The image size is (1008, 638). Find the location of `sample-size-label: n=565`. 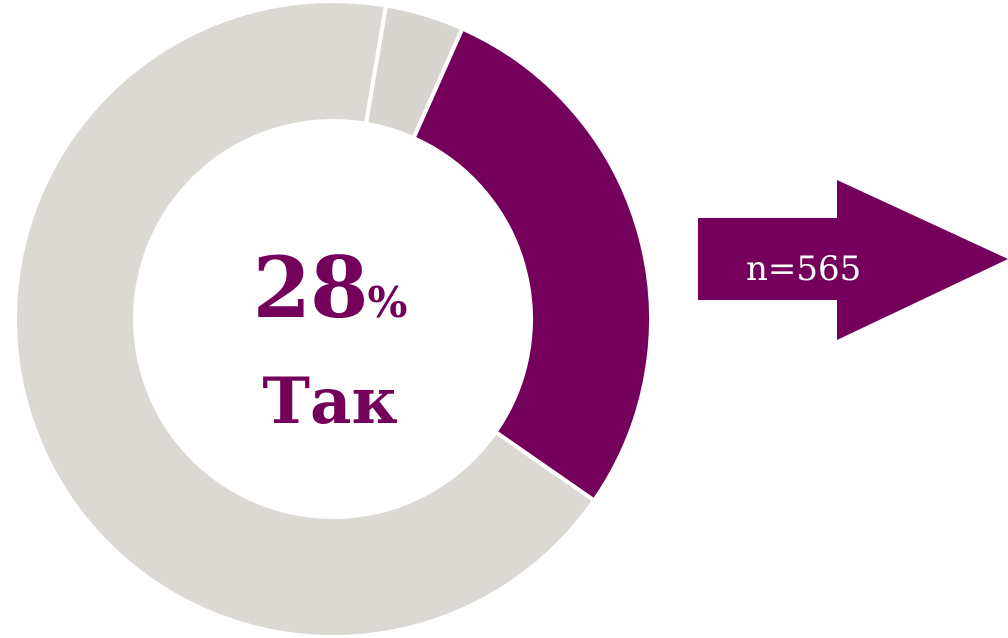

sample-size-label: n=565 is located at coordinates (804, 269).